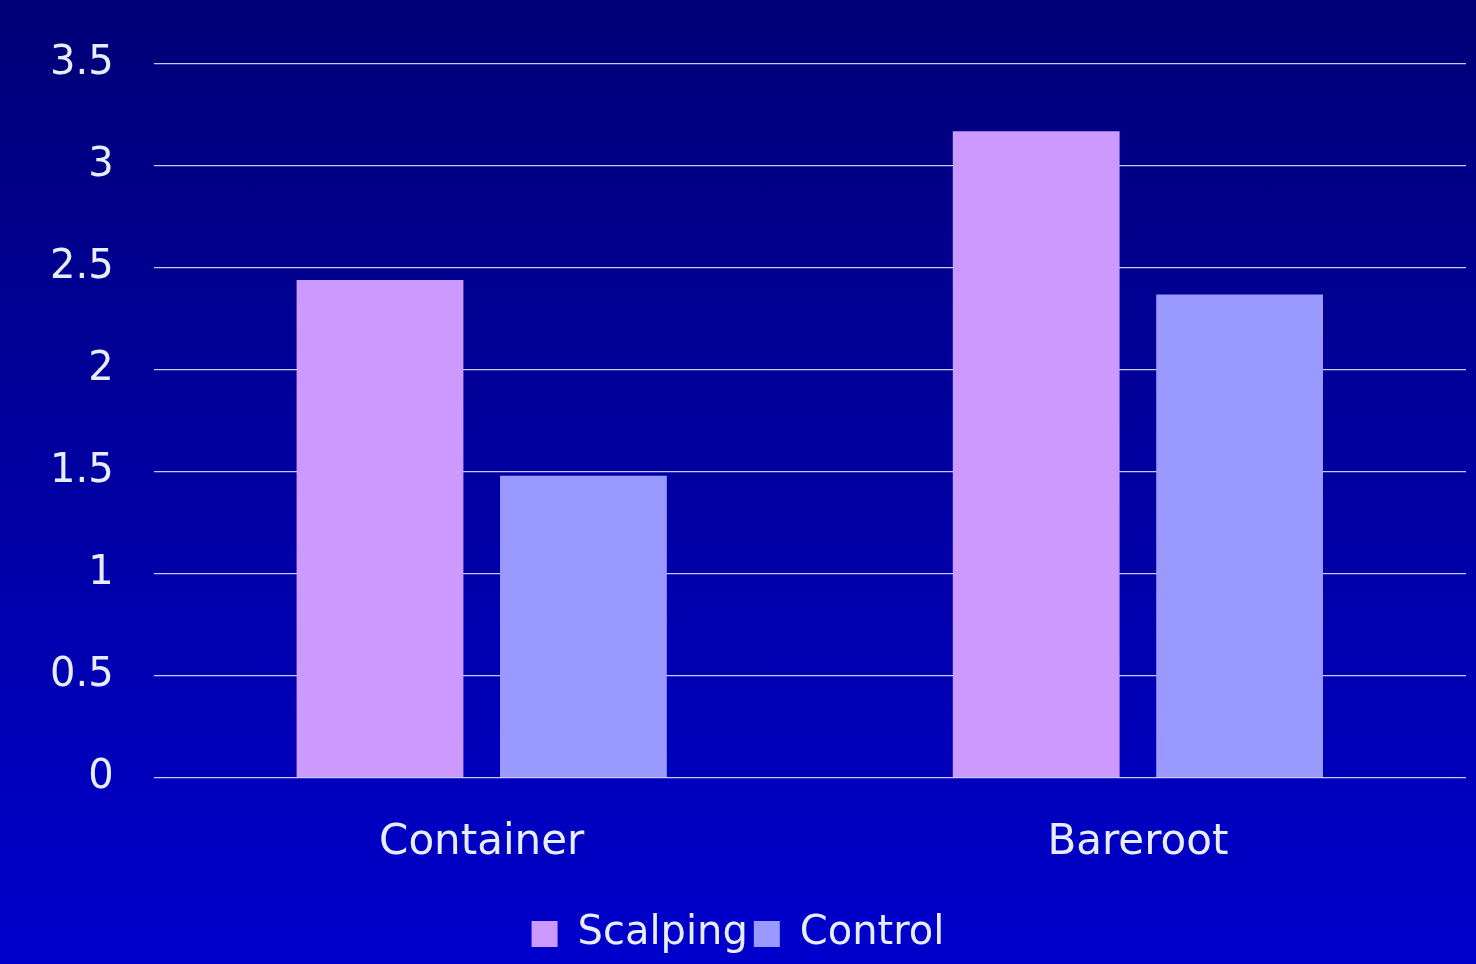 This screenshot has width=1476, height=964. Describe the element at coordinates (101, 366) in the screenshot. I see `y-tick-label: 2` at that location.